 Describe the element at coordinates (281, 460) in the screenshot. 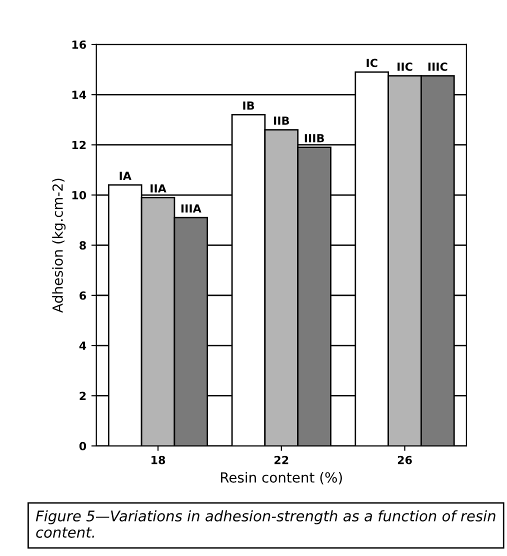

I see `x-tick-label: 22` at that location.